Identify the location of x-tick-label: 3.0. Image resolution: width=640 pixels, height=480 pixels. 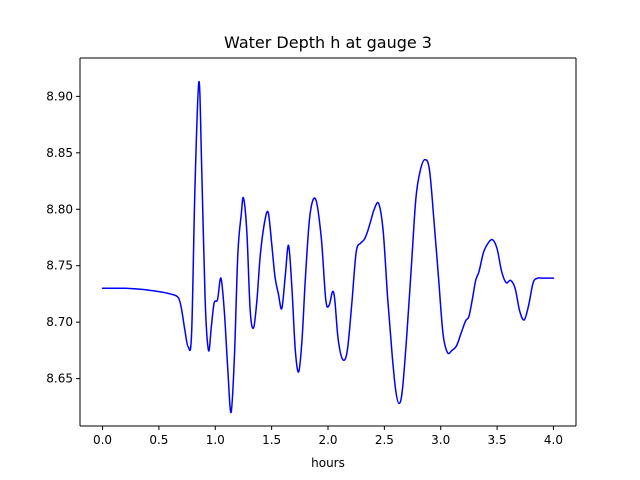
(440, 440).